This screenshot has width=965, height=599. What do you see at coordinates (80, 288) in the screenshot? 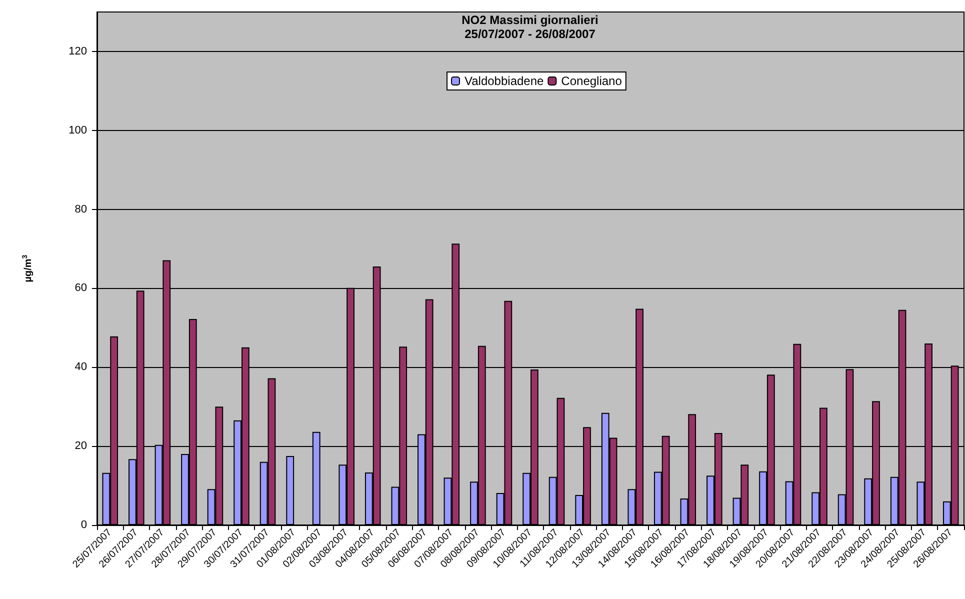
I see `y-tick-label: 60` at bounding box center [80, 288].